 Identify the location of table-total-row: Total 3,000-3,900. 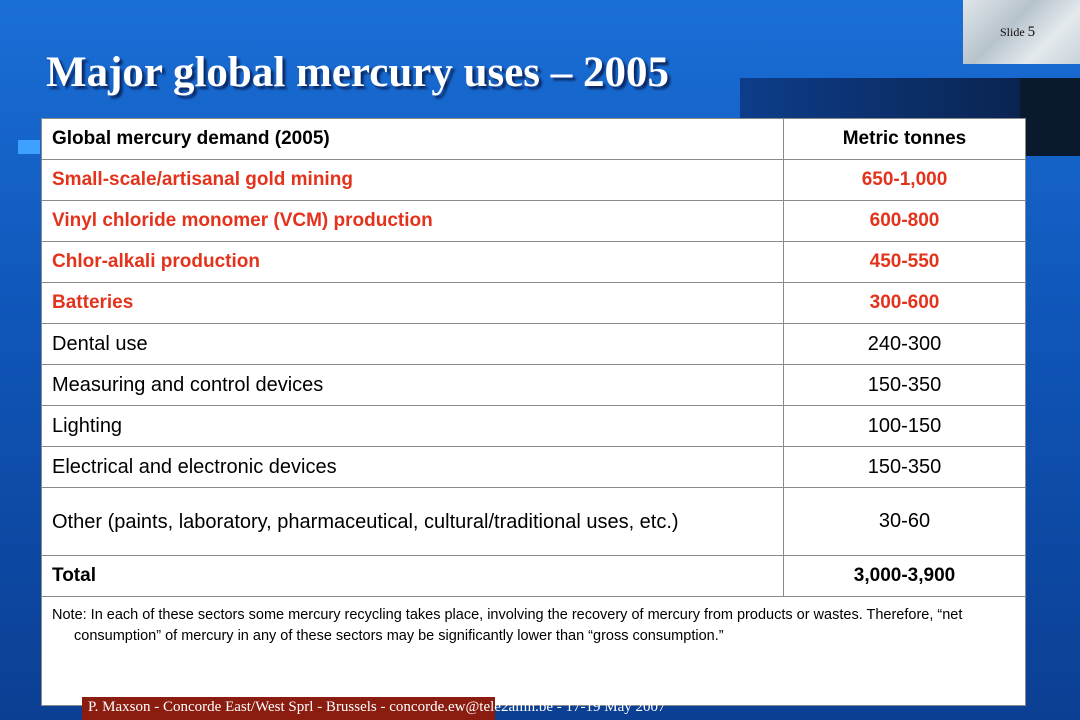
(533, 576).